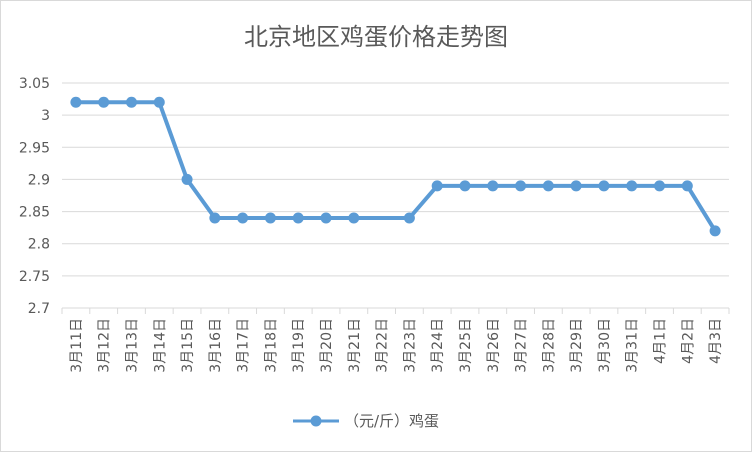 This screenshot has height=452, width=752. I want to click on x-tick-label: 3月24日, so click(438, 345).